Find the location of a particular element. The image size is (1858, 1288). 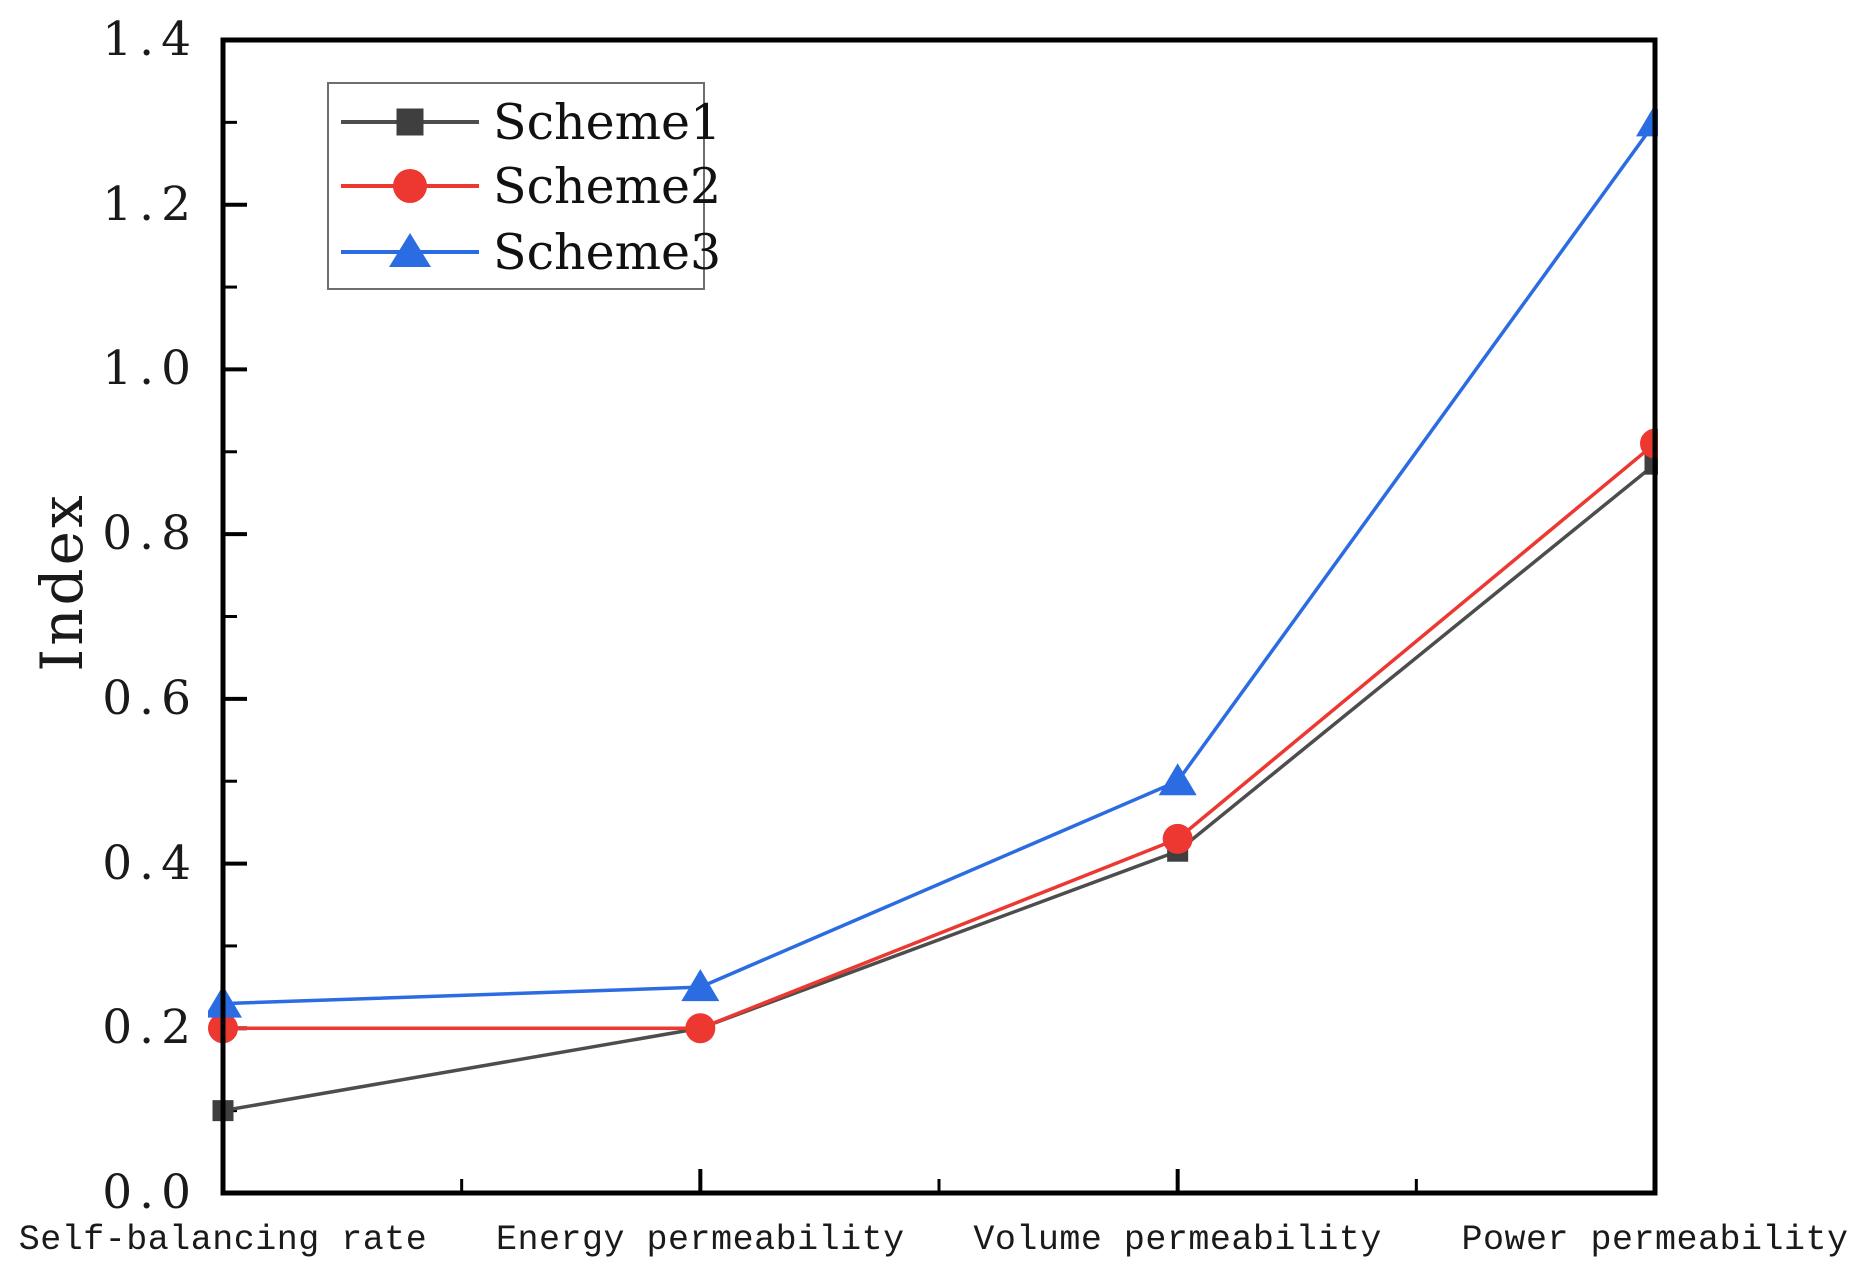

legend-label: Scheme2 is located at coordinates (607, 186).